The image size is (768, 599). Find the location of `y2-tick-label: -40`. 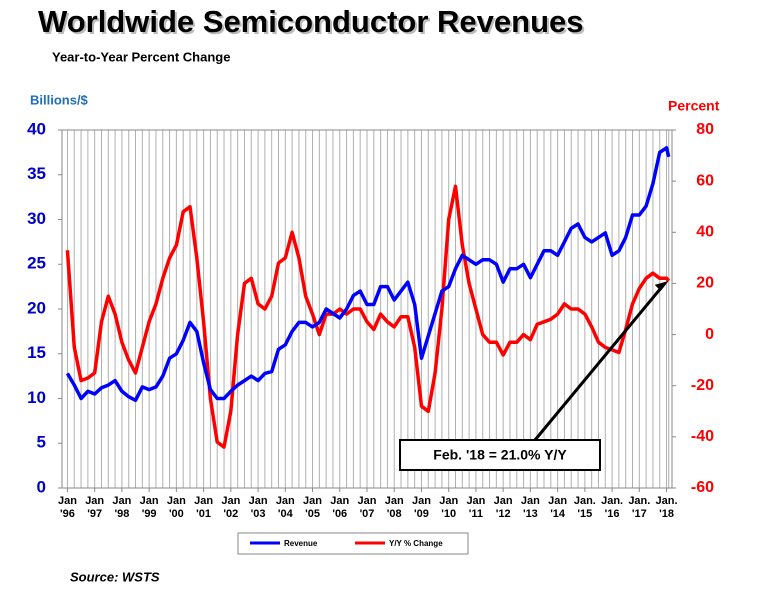

y2-tick-label: -40 is located at coordinates (702, 436).